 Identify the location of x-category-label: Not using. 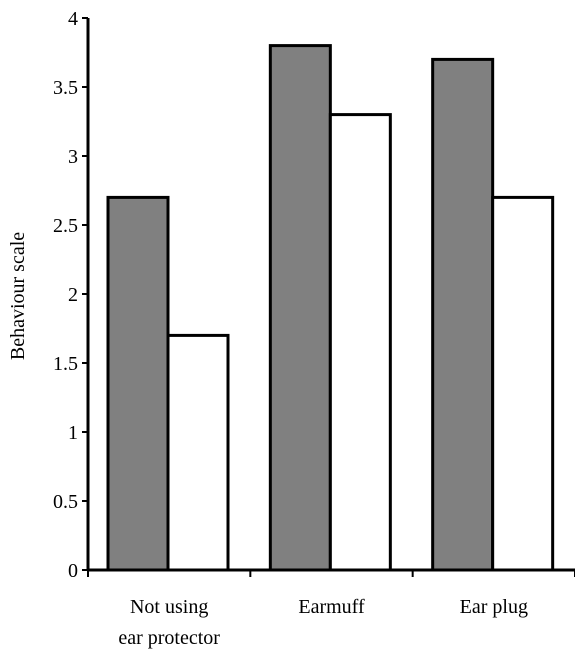
(169, 607).